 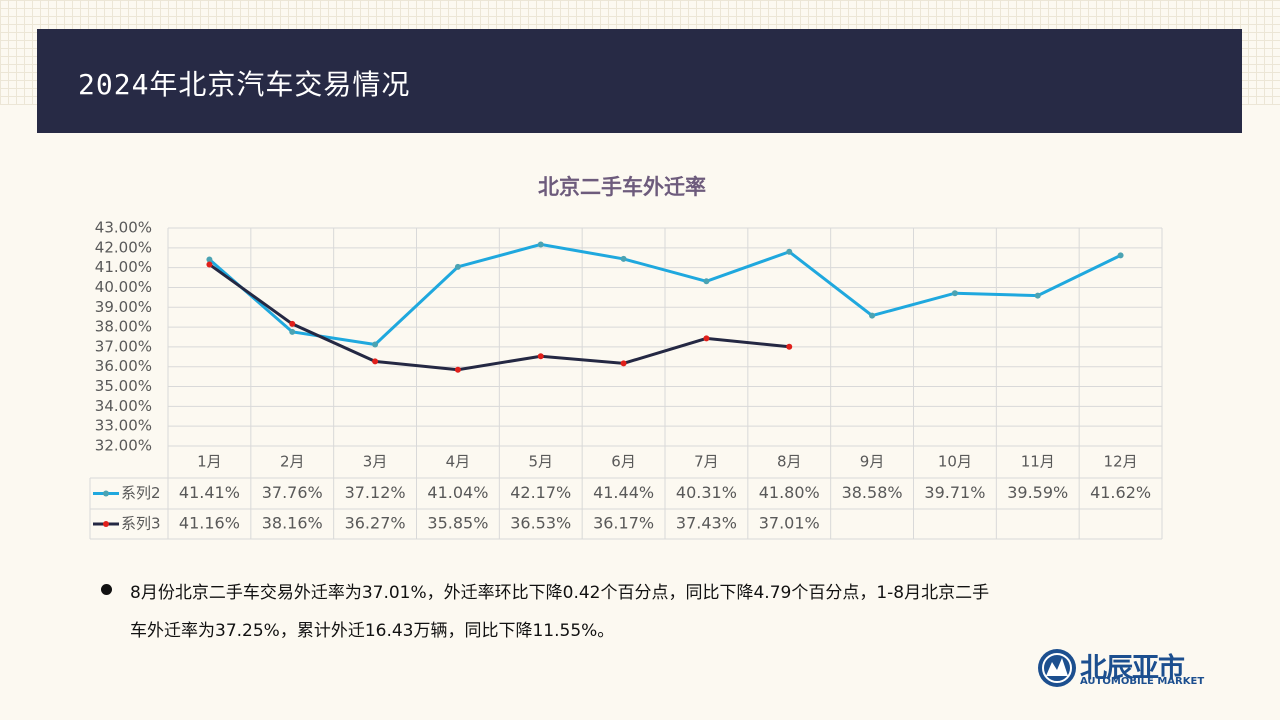 What do you see at coordinates (209, 523) in the screenshot?
I see `table-value: 41.16%` at bounding box center [209, 523].